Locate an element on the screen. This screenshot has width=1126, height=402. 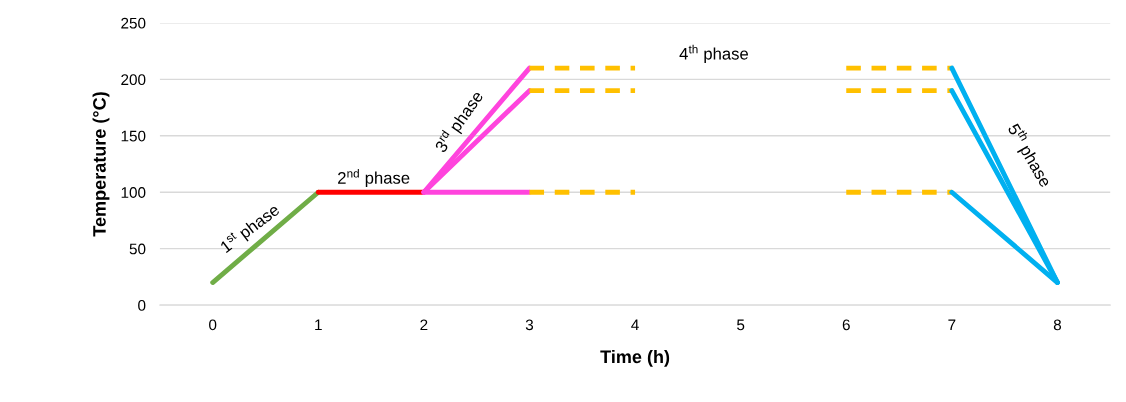
x-tick-label: 4 is located at coordinates (635, 325).